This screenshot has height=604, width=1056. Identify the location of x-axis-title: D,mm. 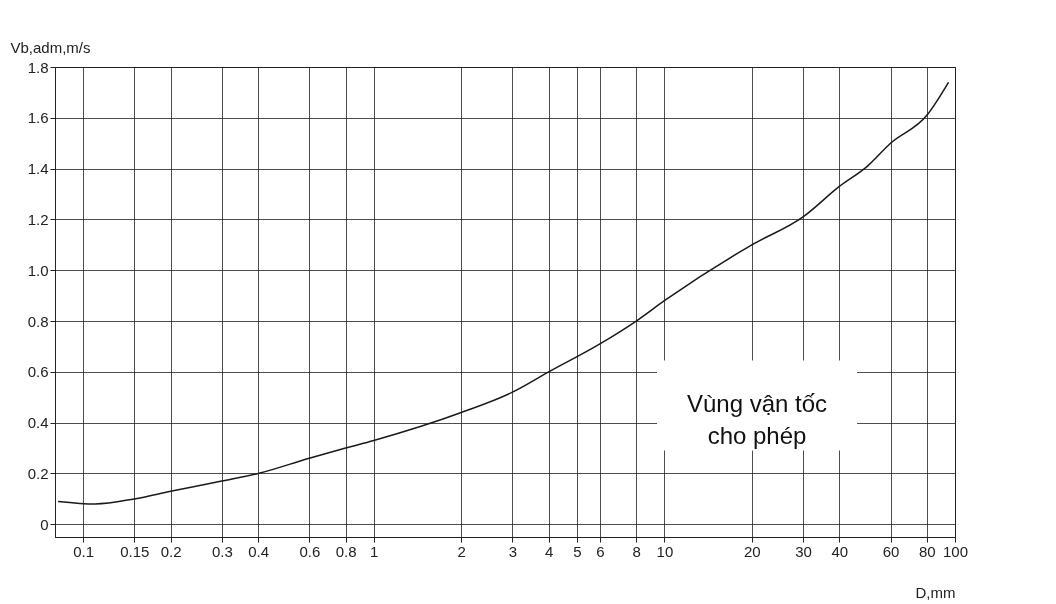
(935, 592).